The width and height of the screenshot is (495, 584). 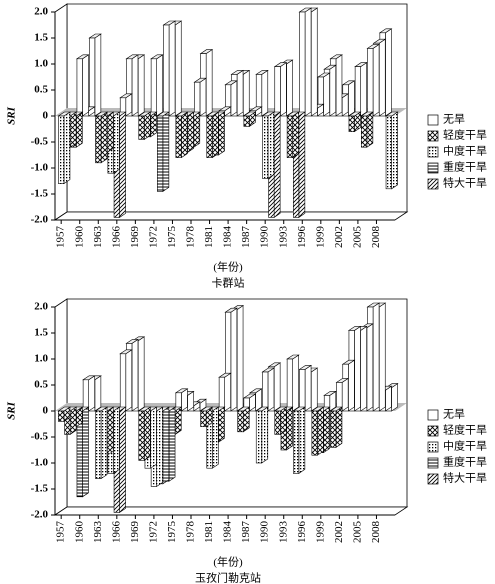 I want to click on x-tick-label: 1966, so click(x=116, y=237).